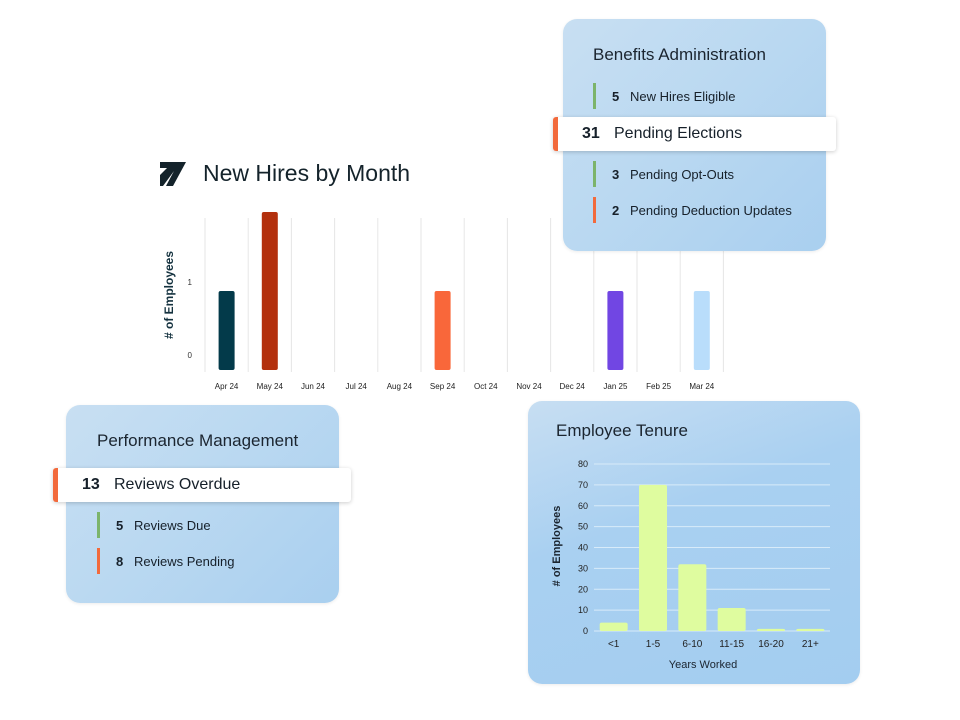  What do you see at coordinates (120, 561) in the screenshot?
I see `item-count: 8` at bounding box center [120, 561].